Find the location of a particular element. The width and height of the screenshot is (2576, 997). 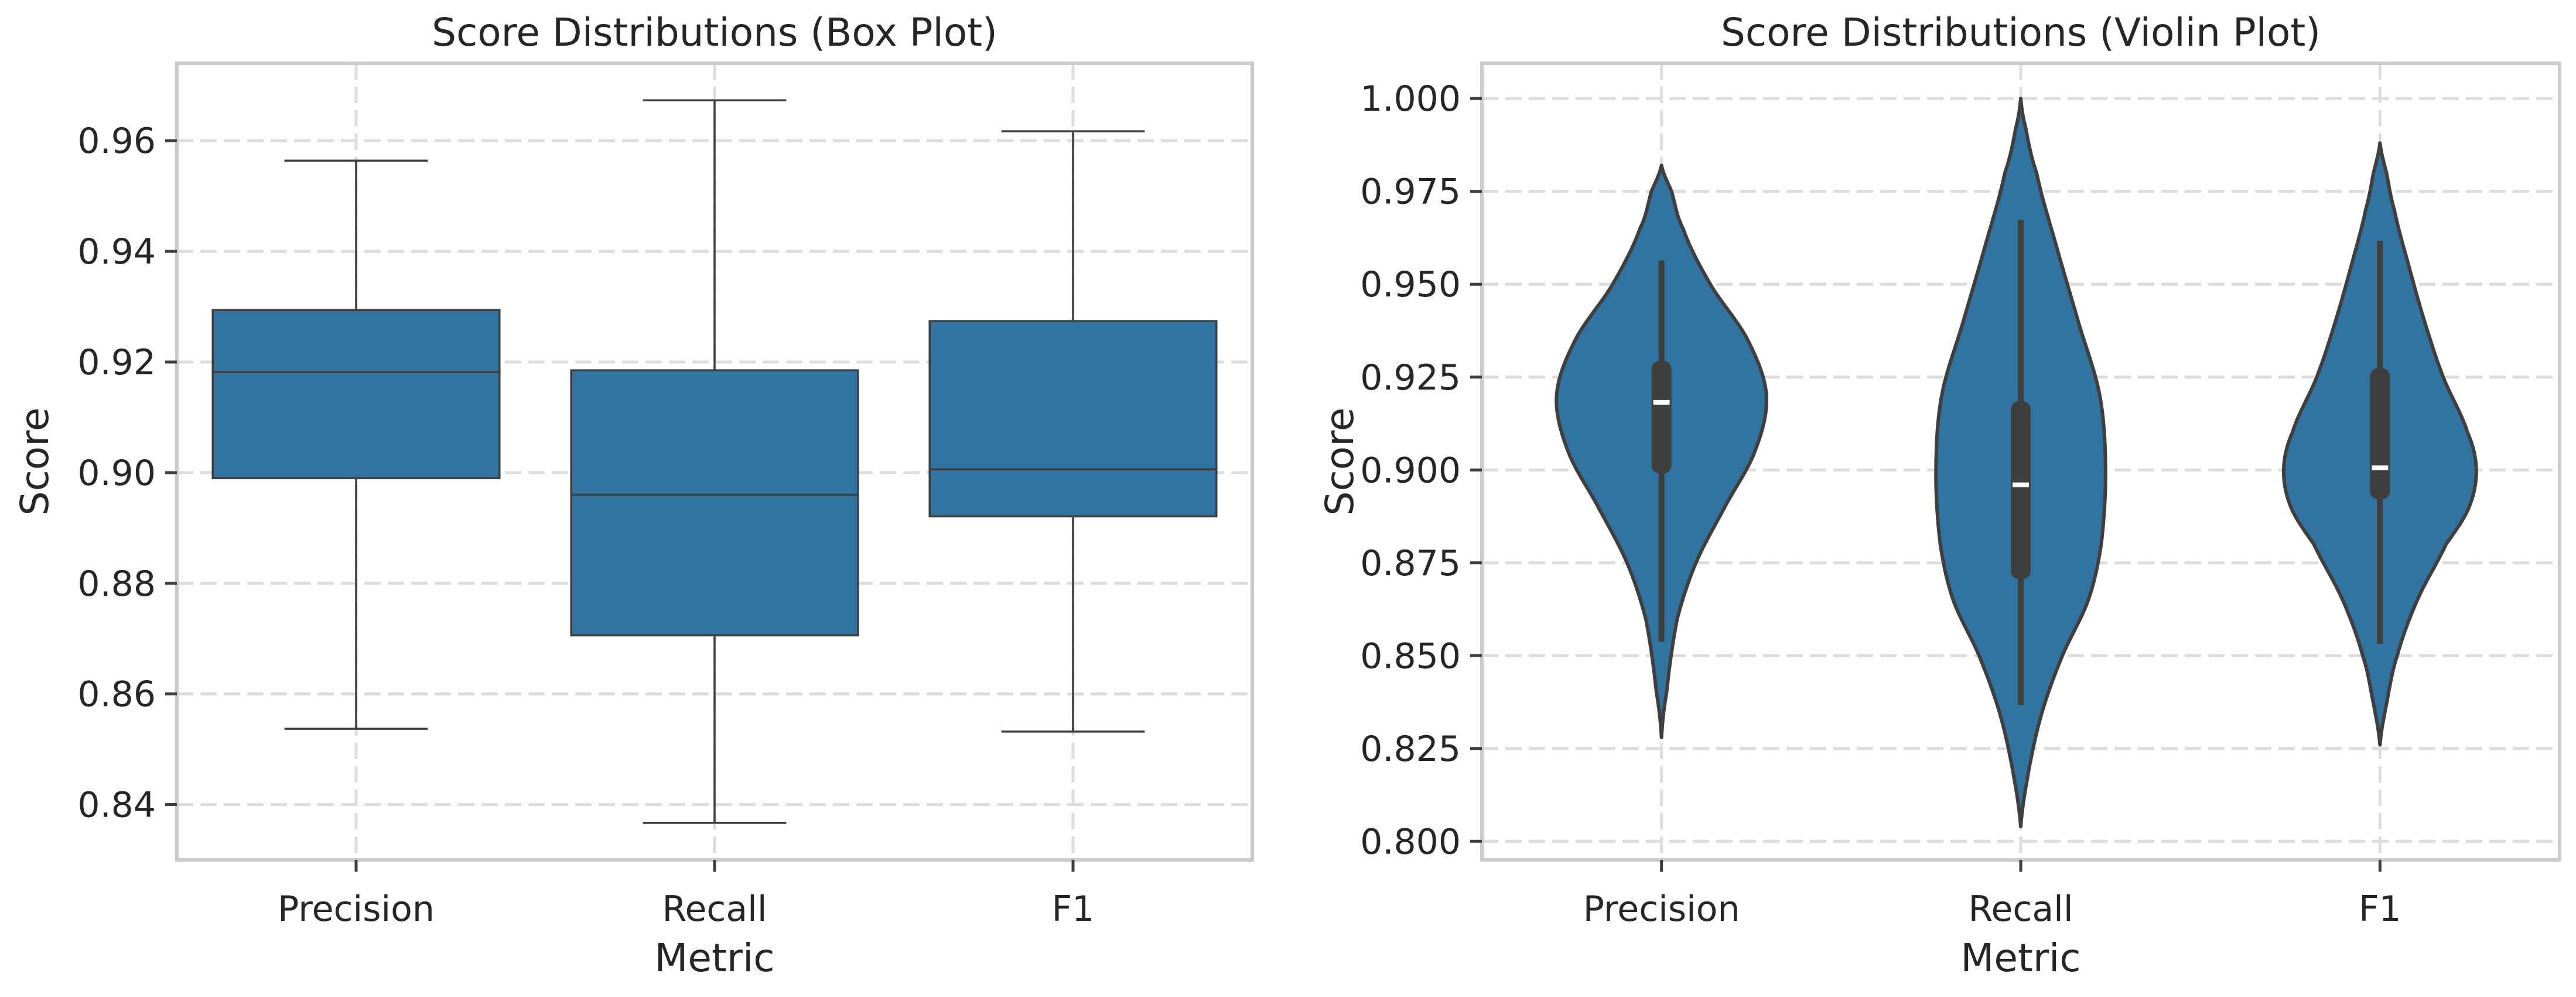

y-tick-label: 0.900 is located at coordinates (1411, 470).